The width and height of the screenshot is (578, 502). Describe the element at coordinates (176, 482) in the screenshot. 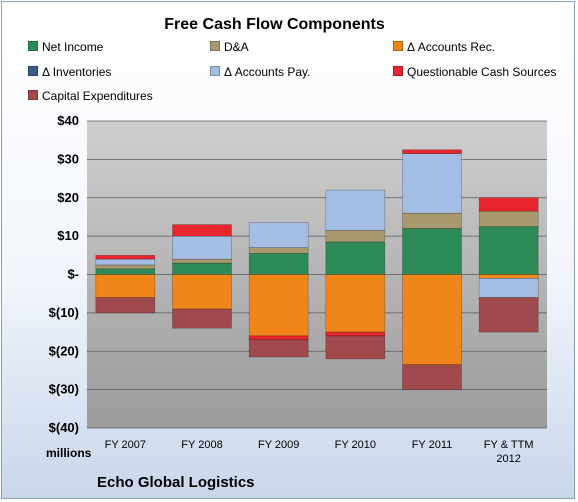

I see `company-label: Echo Global Logistics` at that location.